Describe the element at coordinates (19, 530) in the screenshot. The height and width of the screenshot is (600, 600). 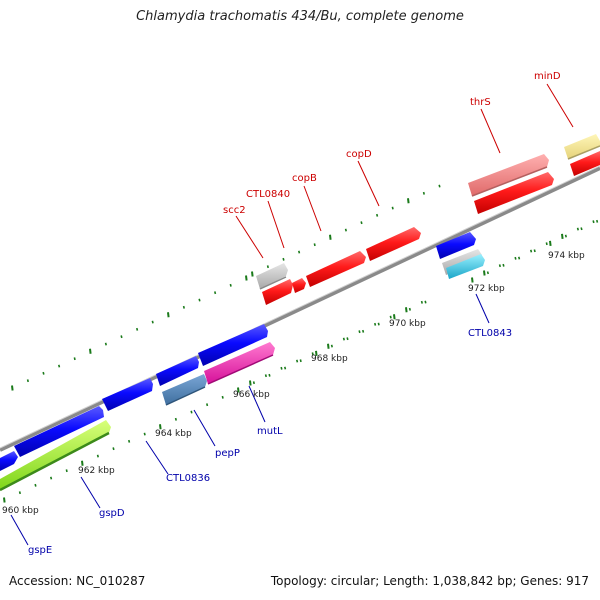
I see `leader-gspe` at that location.